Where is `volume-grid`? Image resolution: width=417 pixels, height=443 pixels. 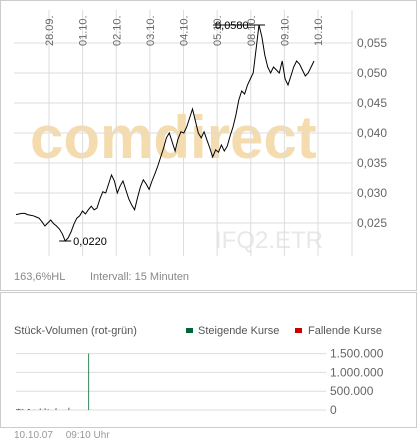
volume-grid is located at coordinates (171, 382).